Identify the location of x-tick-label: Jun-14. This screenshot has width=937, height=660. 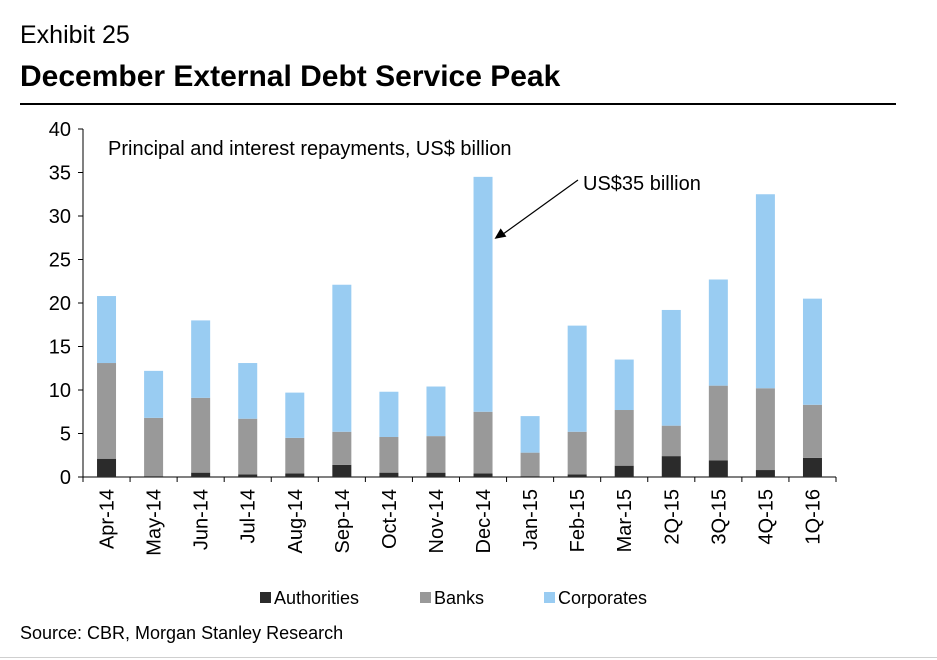
(202, 519).